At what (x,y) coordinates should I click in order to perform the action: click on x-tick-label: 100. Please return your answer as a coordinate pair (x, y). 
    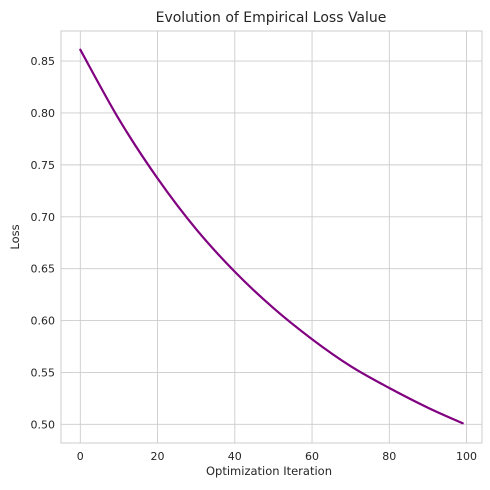
    Looking at the image, I should click on (466, 456).